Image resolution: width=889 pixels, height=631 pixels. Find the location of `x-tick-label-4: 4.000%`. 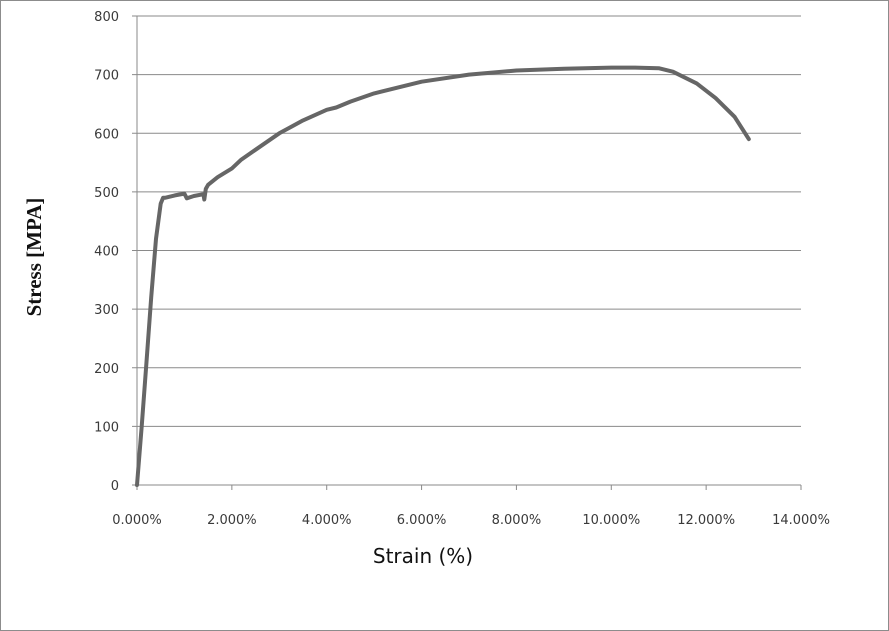

x-tick-label-4: 4.000% is located at coordinates (327, 520).